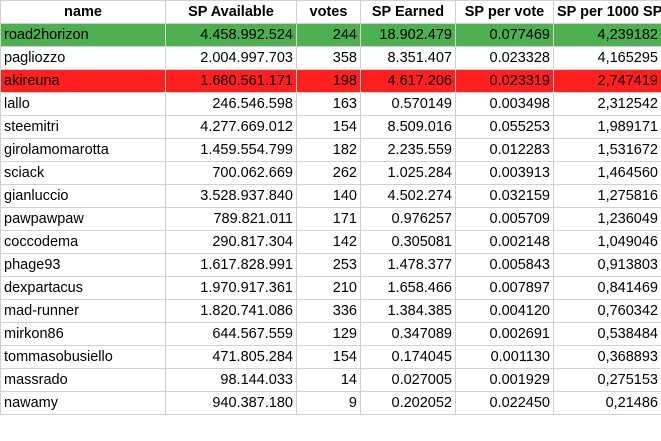 The image size is (661, 441). I want to click on cell-name: pawpawpaw, so click(83, 219).